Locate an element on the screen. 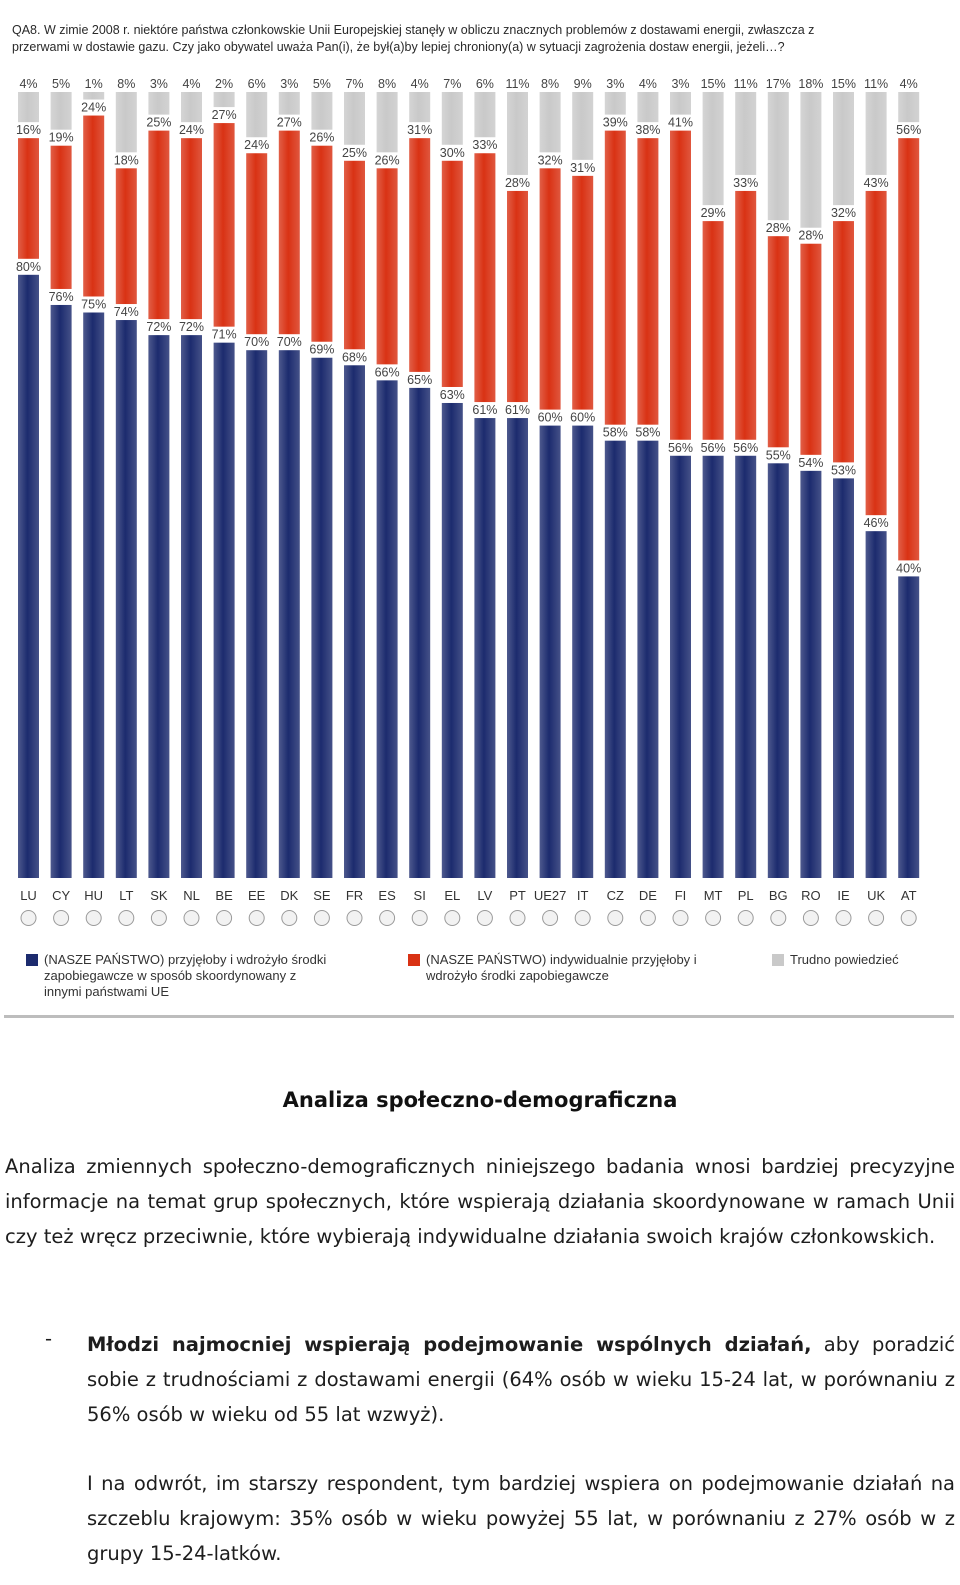  bar-dont-know-SI is located at coordinates (420, 107).